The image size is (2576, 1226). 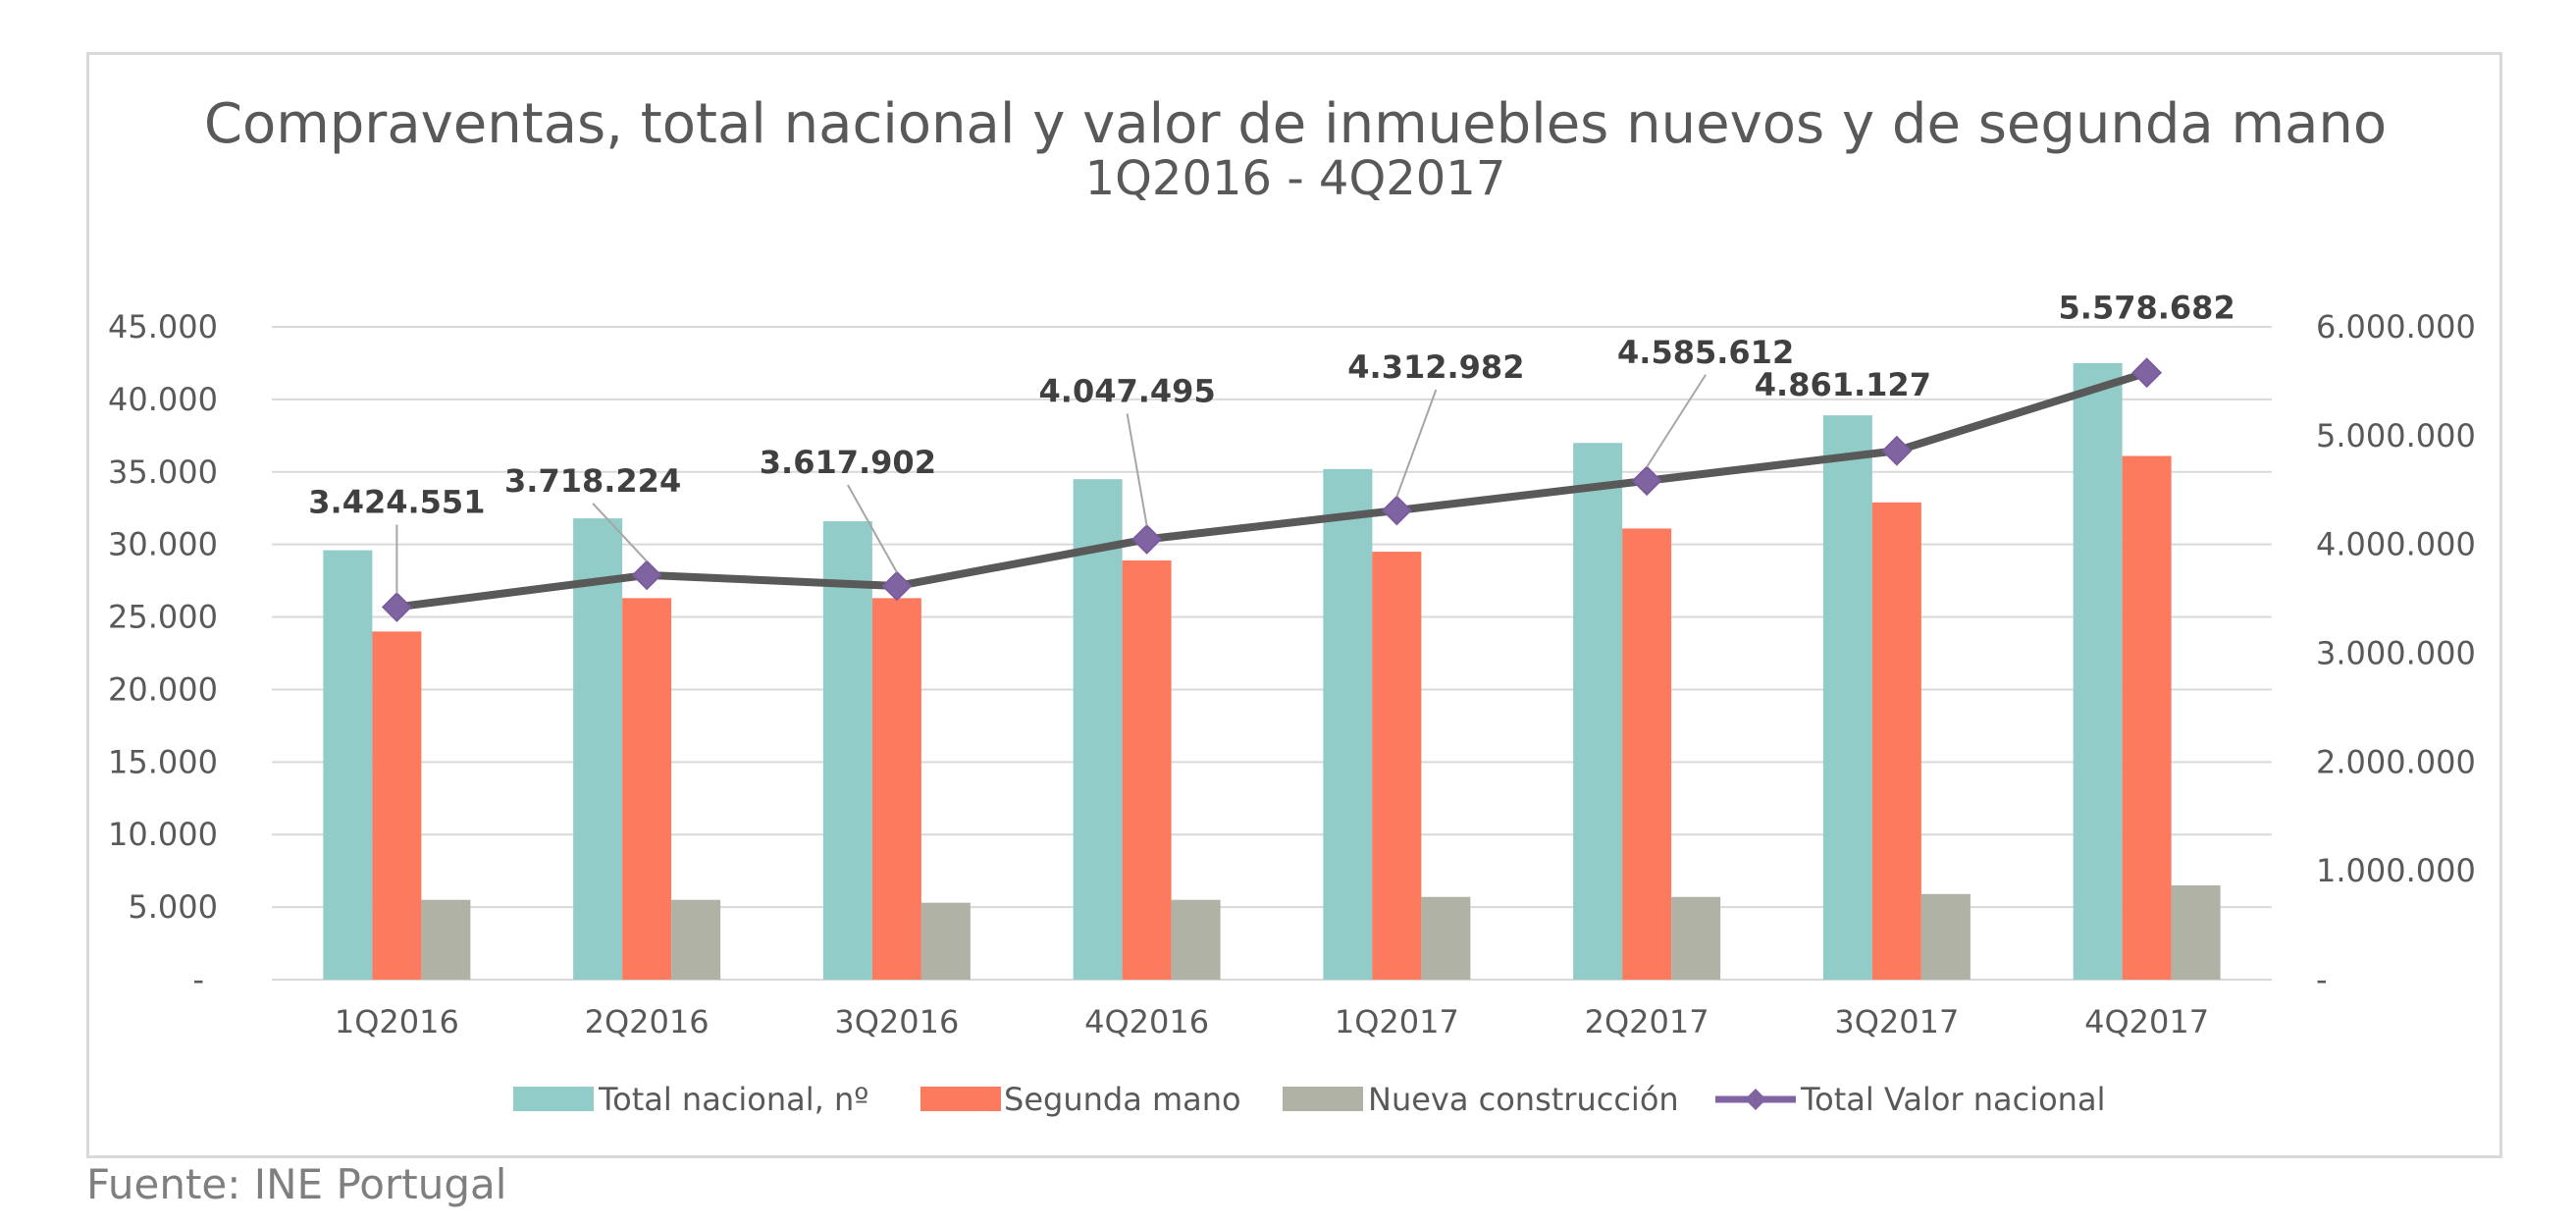 What do you see at coordinates (1127, 390) in the screenshot?
I see `data-label: 4.047.495` at bounding box center [1127, 390].